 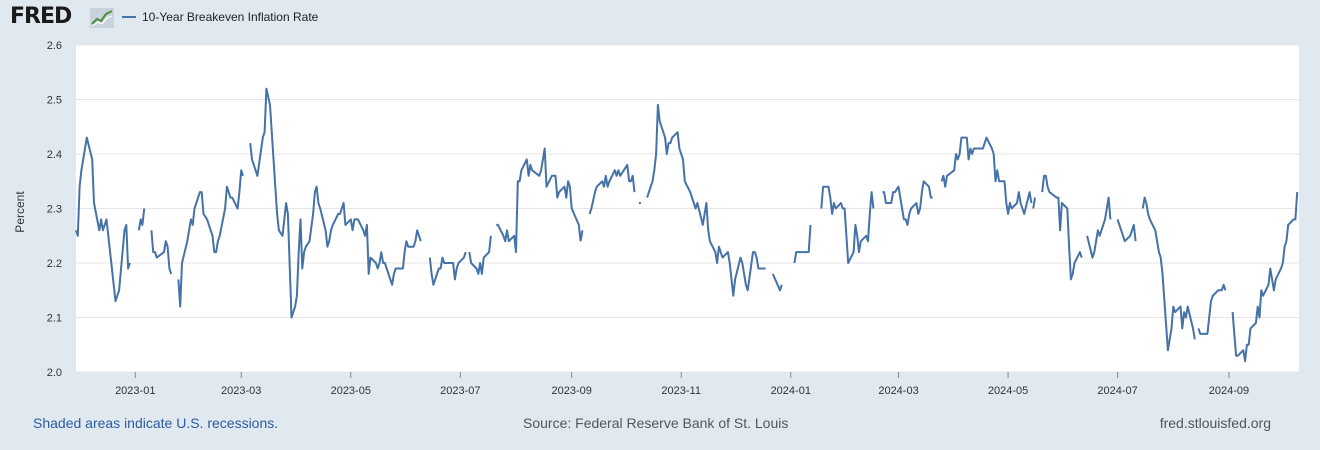 What do you see at coordinates (1229, 391) in the screenshot?
I see `x-tick-label: 2024-09` at bounding box center [1229, 391].